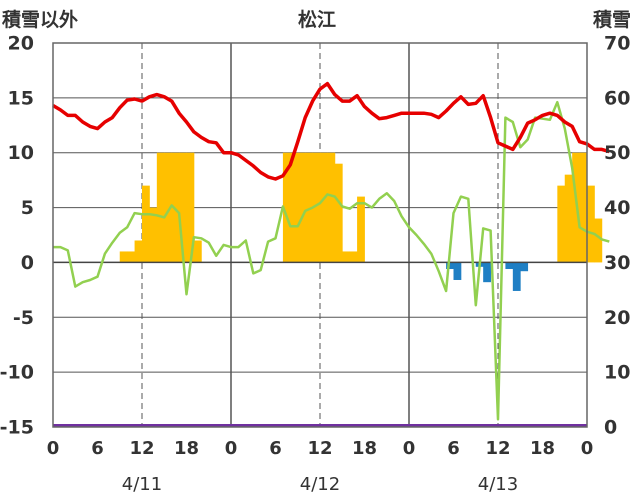 Image resolution: width=636 pixels, height=501 pixels. Describe the element at coordinates (617, 208) in the screenshot. I see `right-y-tick-label: 40` at that location.